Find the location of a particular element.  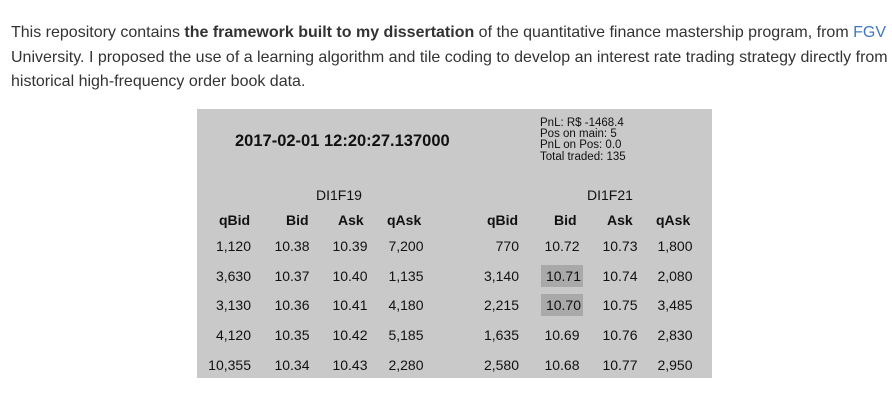

cell-bid: 10.36 is located at coordinates (292, 305).